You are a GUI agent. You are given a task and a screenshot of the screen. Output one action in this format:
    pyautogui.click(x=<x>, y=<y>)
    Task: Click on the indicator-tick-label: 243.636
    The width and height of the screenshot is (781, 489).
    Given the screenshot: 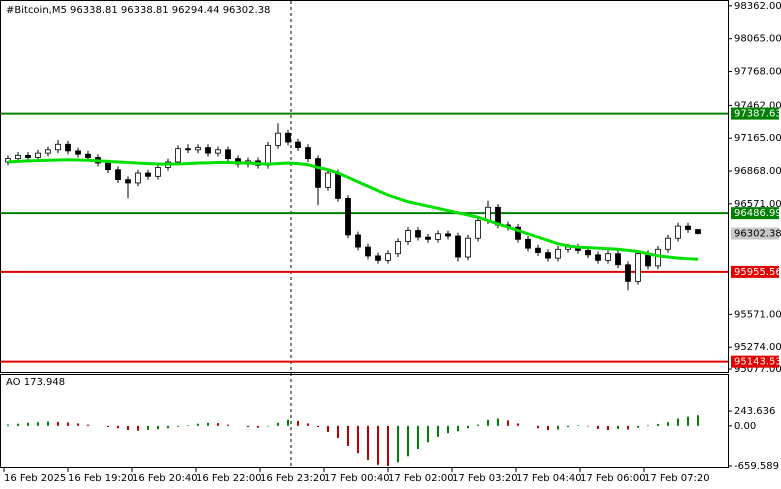 What is the action you would take?
    pyautogui.click(x=754, y=411)
    